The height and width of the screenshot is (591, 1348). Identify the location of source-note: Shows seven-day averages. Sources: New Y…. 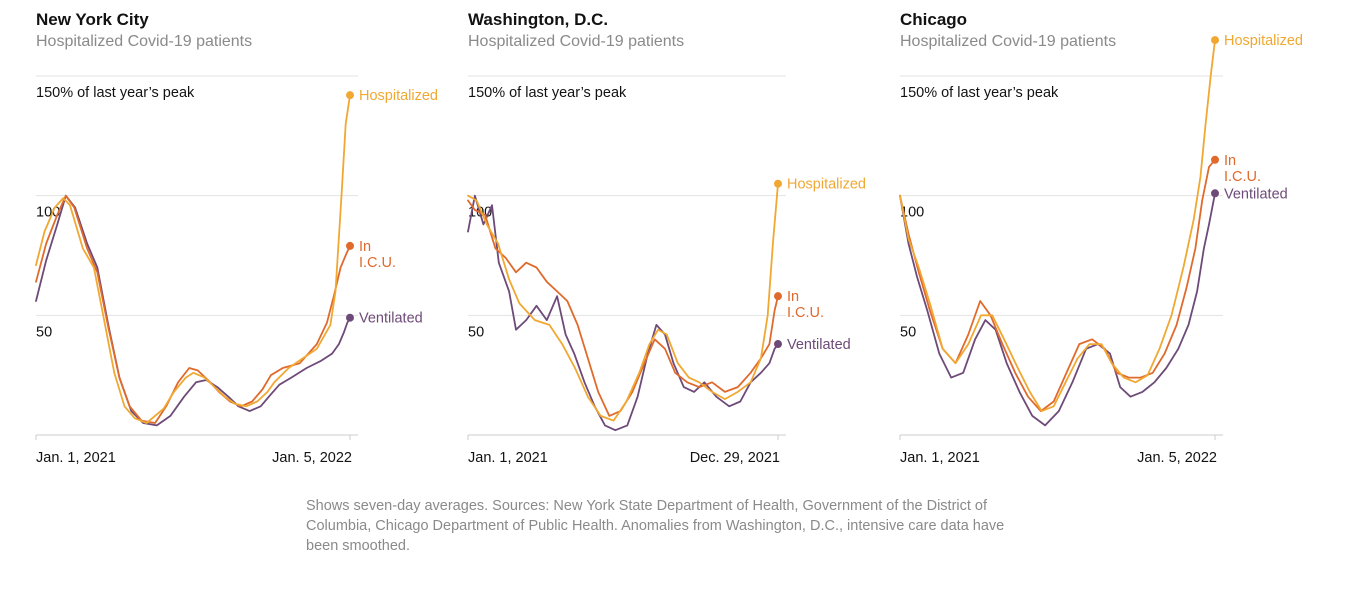
(655, 526).